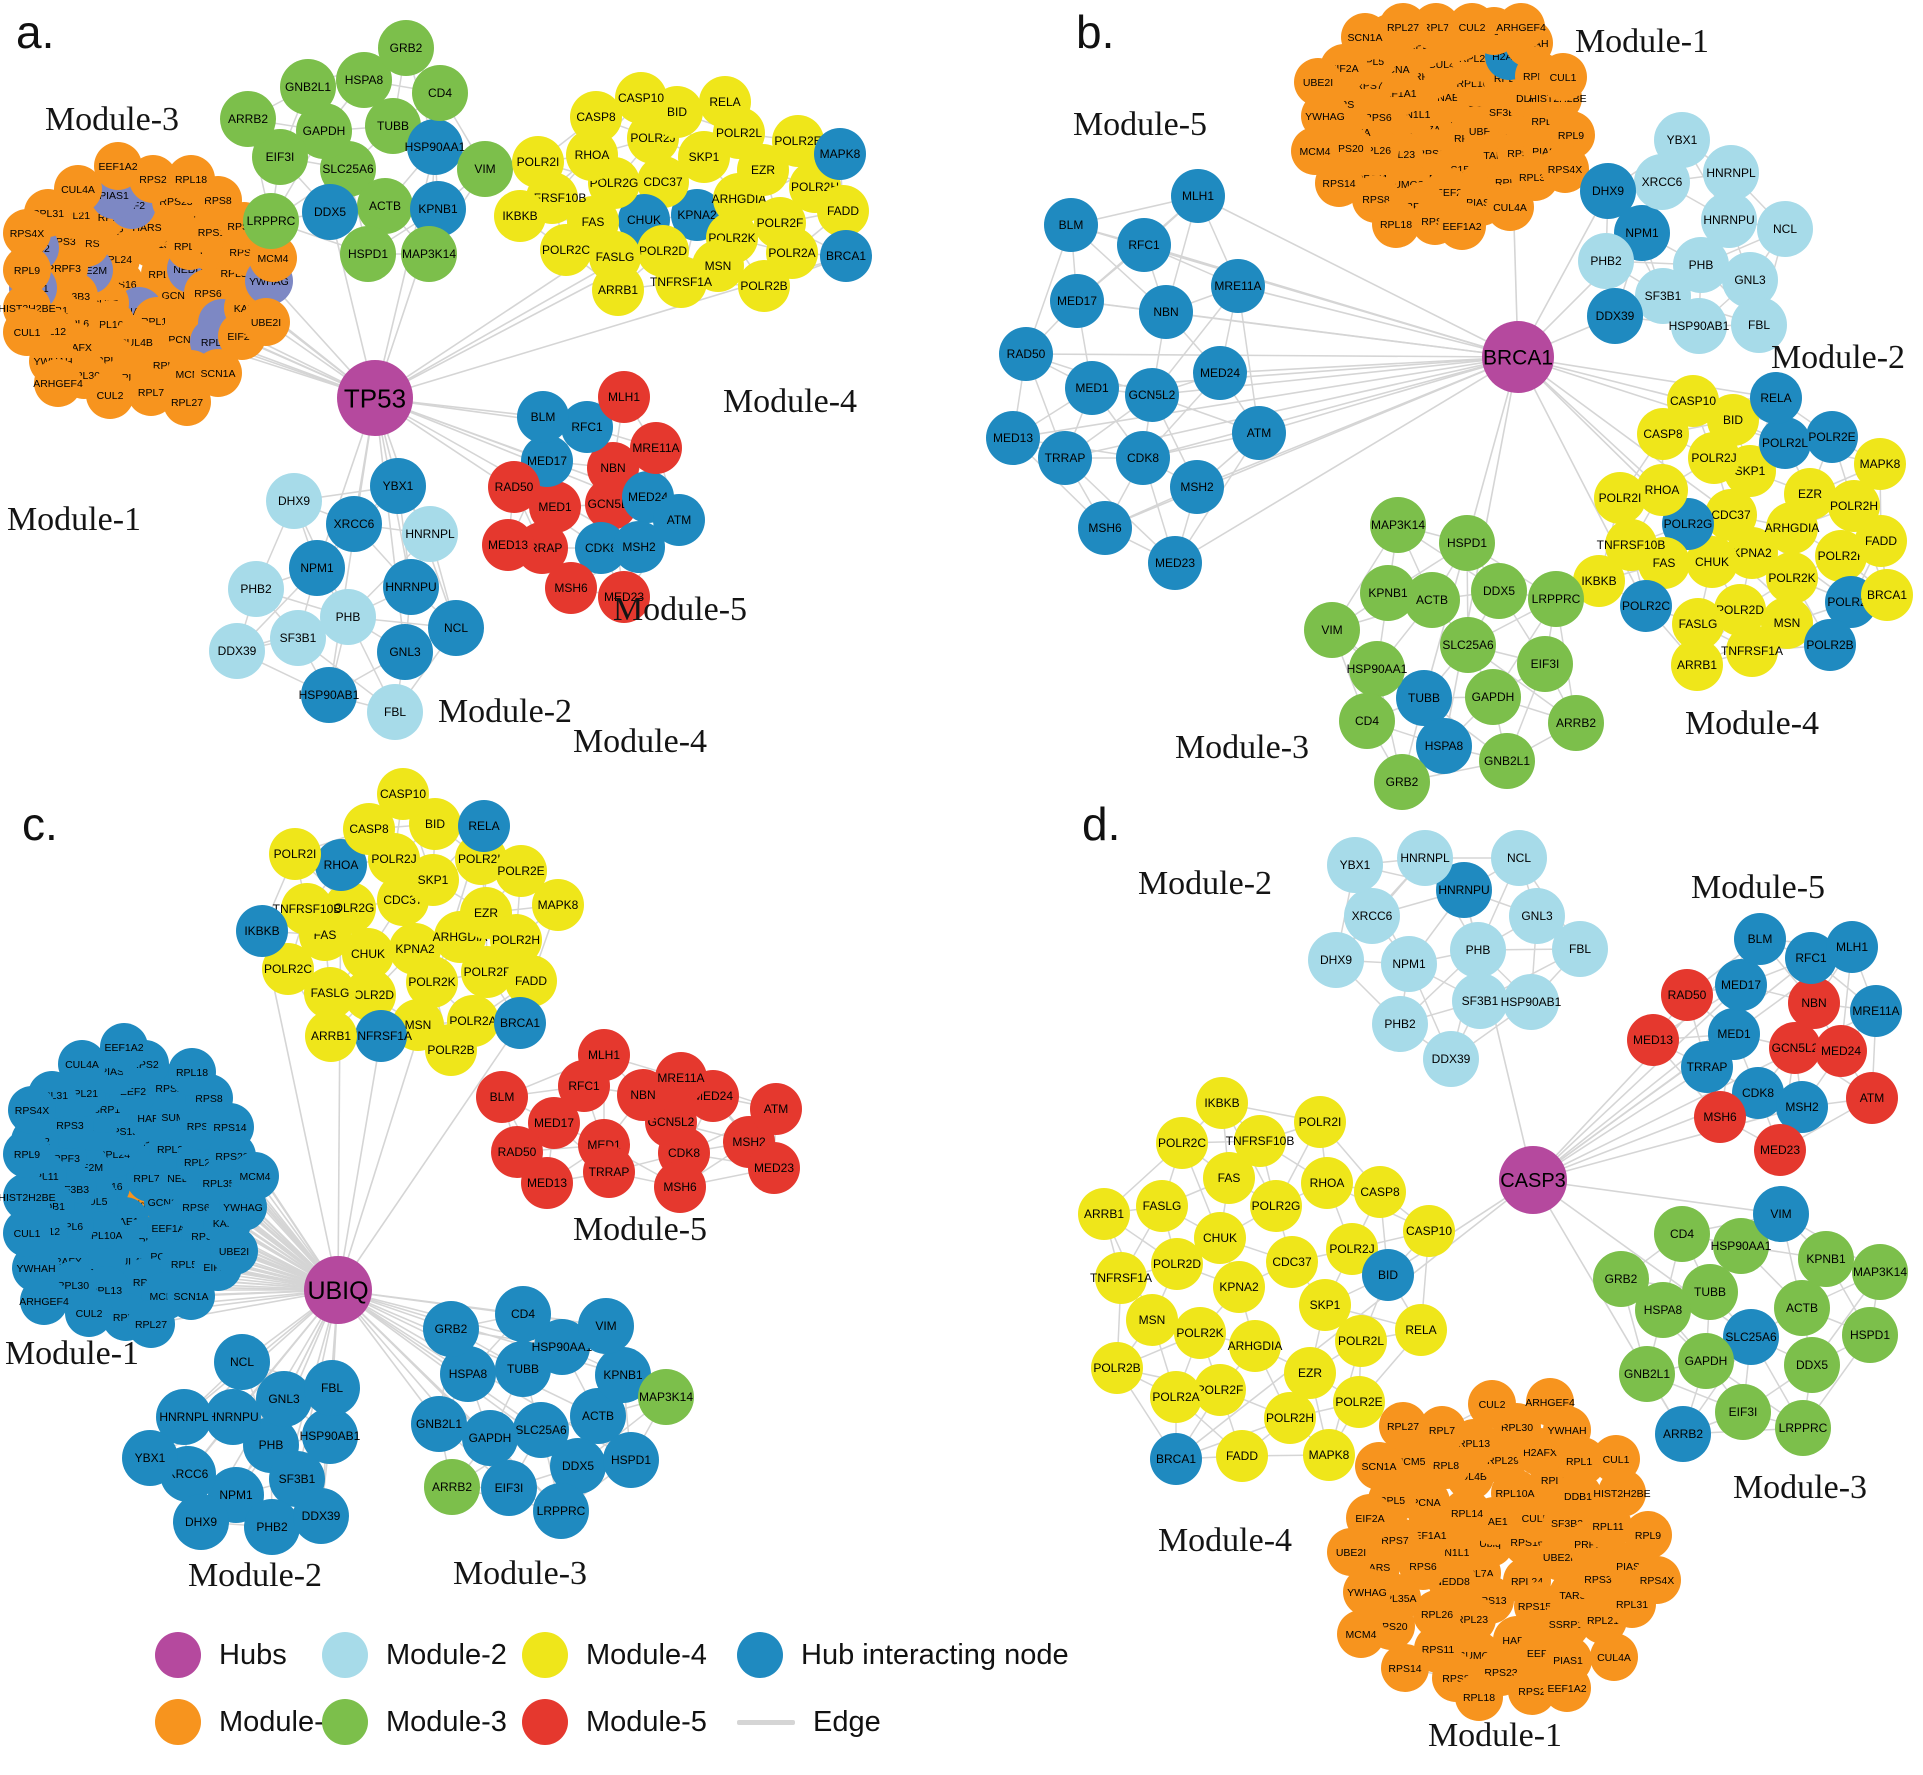 The height and width of the screenshot is (1775, 1923). I want to click on svg-text: POLR2J, so click(1713, 458).